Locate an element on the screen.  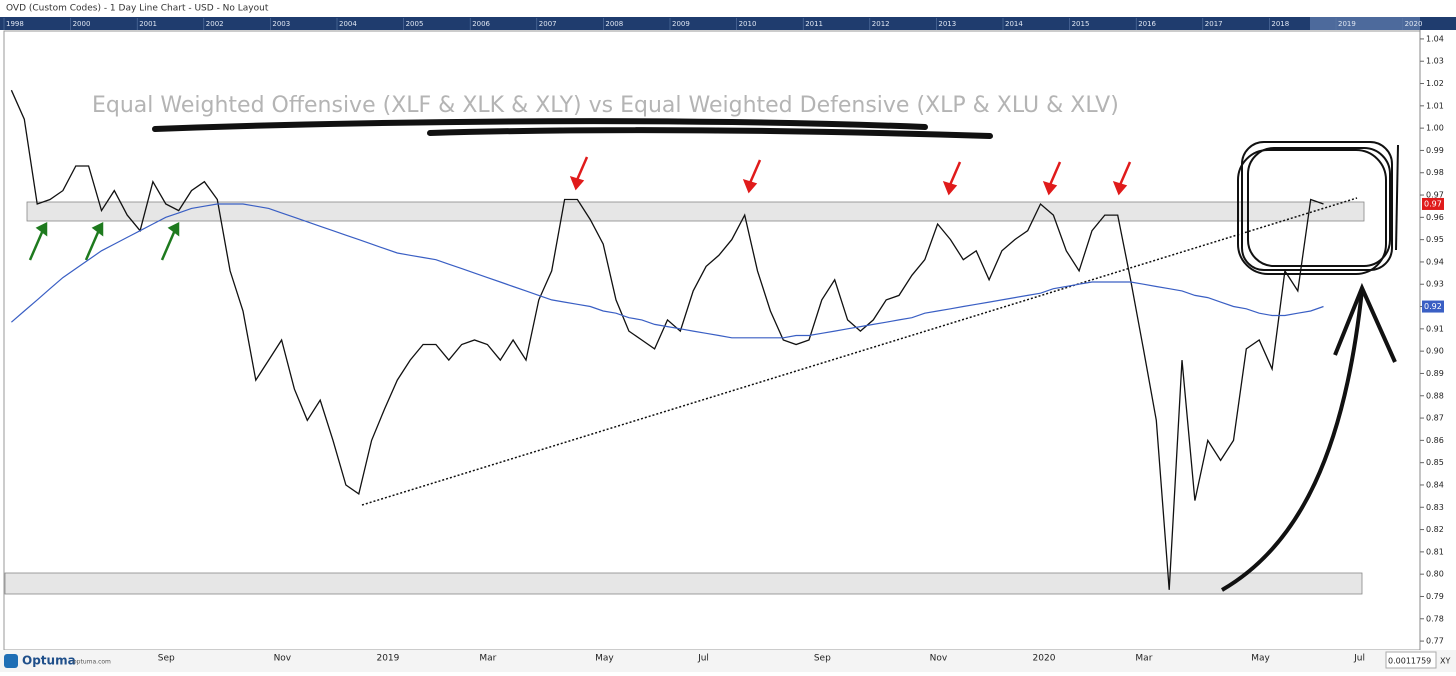
navigator-year: 2015 is located at coordinates (1081, 24).